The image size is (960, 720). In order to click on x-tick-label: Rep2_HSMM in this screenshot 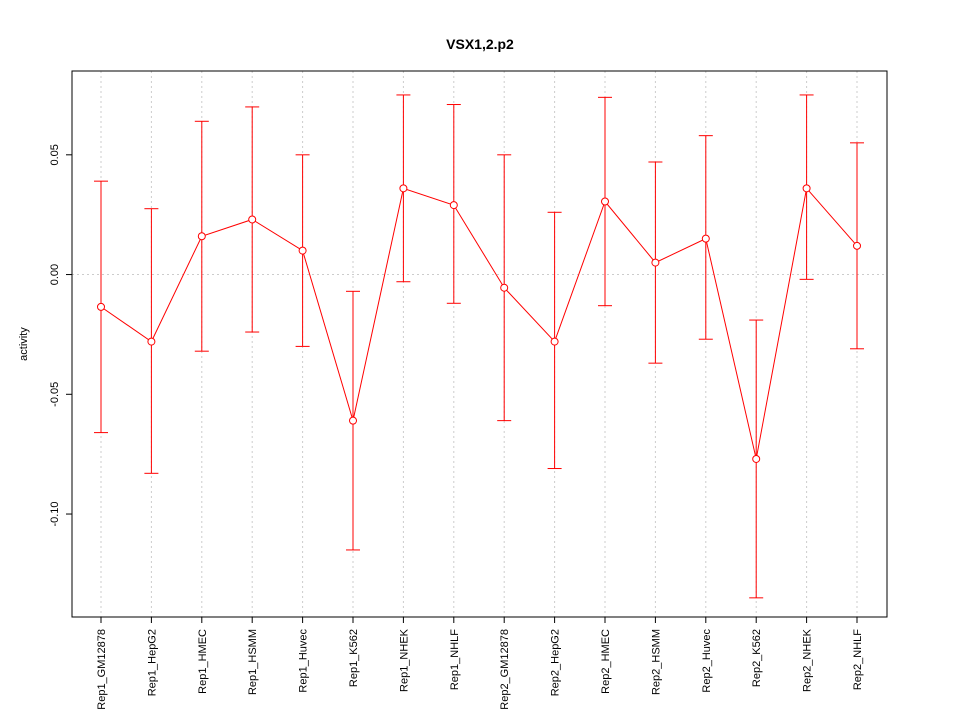, I will do `click(656, 662)`.